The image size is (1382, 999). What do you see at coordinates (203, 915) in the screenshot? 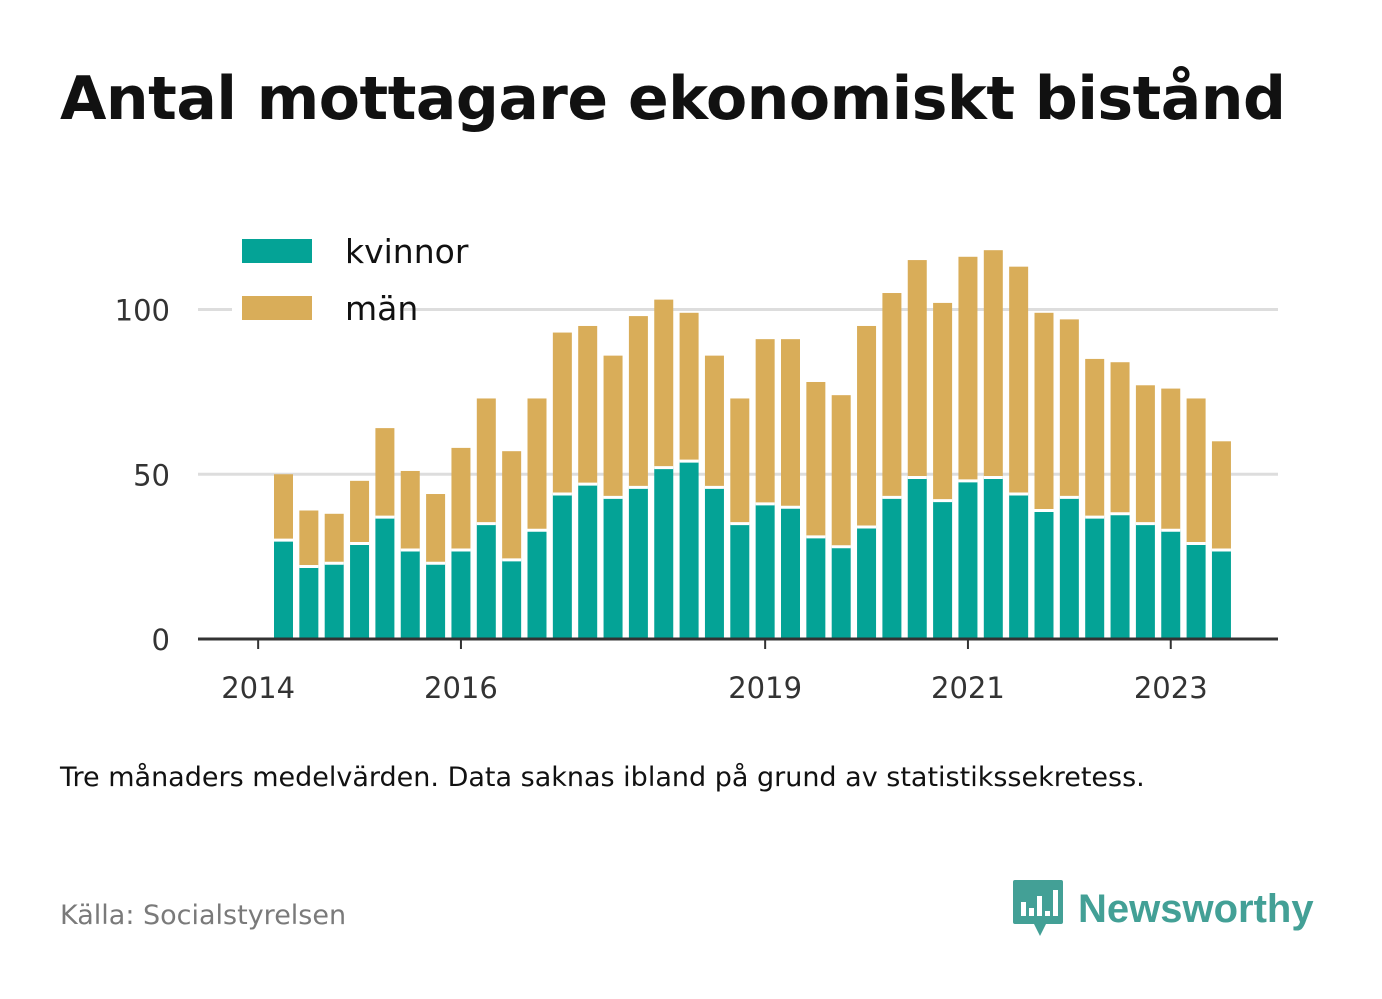
I see `source-credit: Källa: Socialstyrelsen` at bounding box center [203, 915].